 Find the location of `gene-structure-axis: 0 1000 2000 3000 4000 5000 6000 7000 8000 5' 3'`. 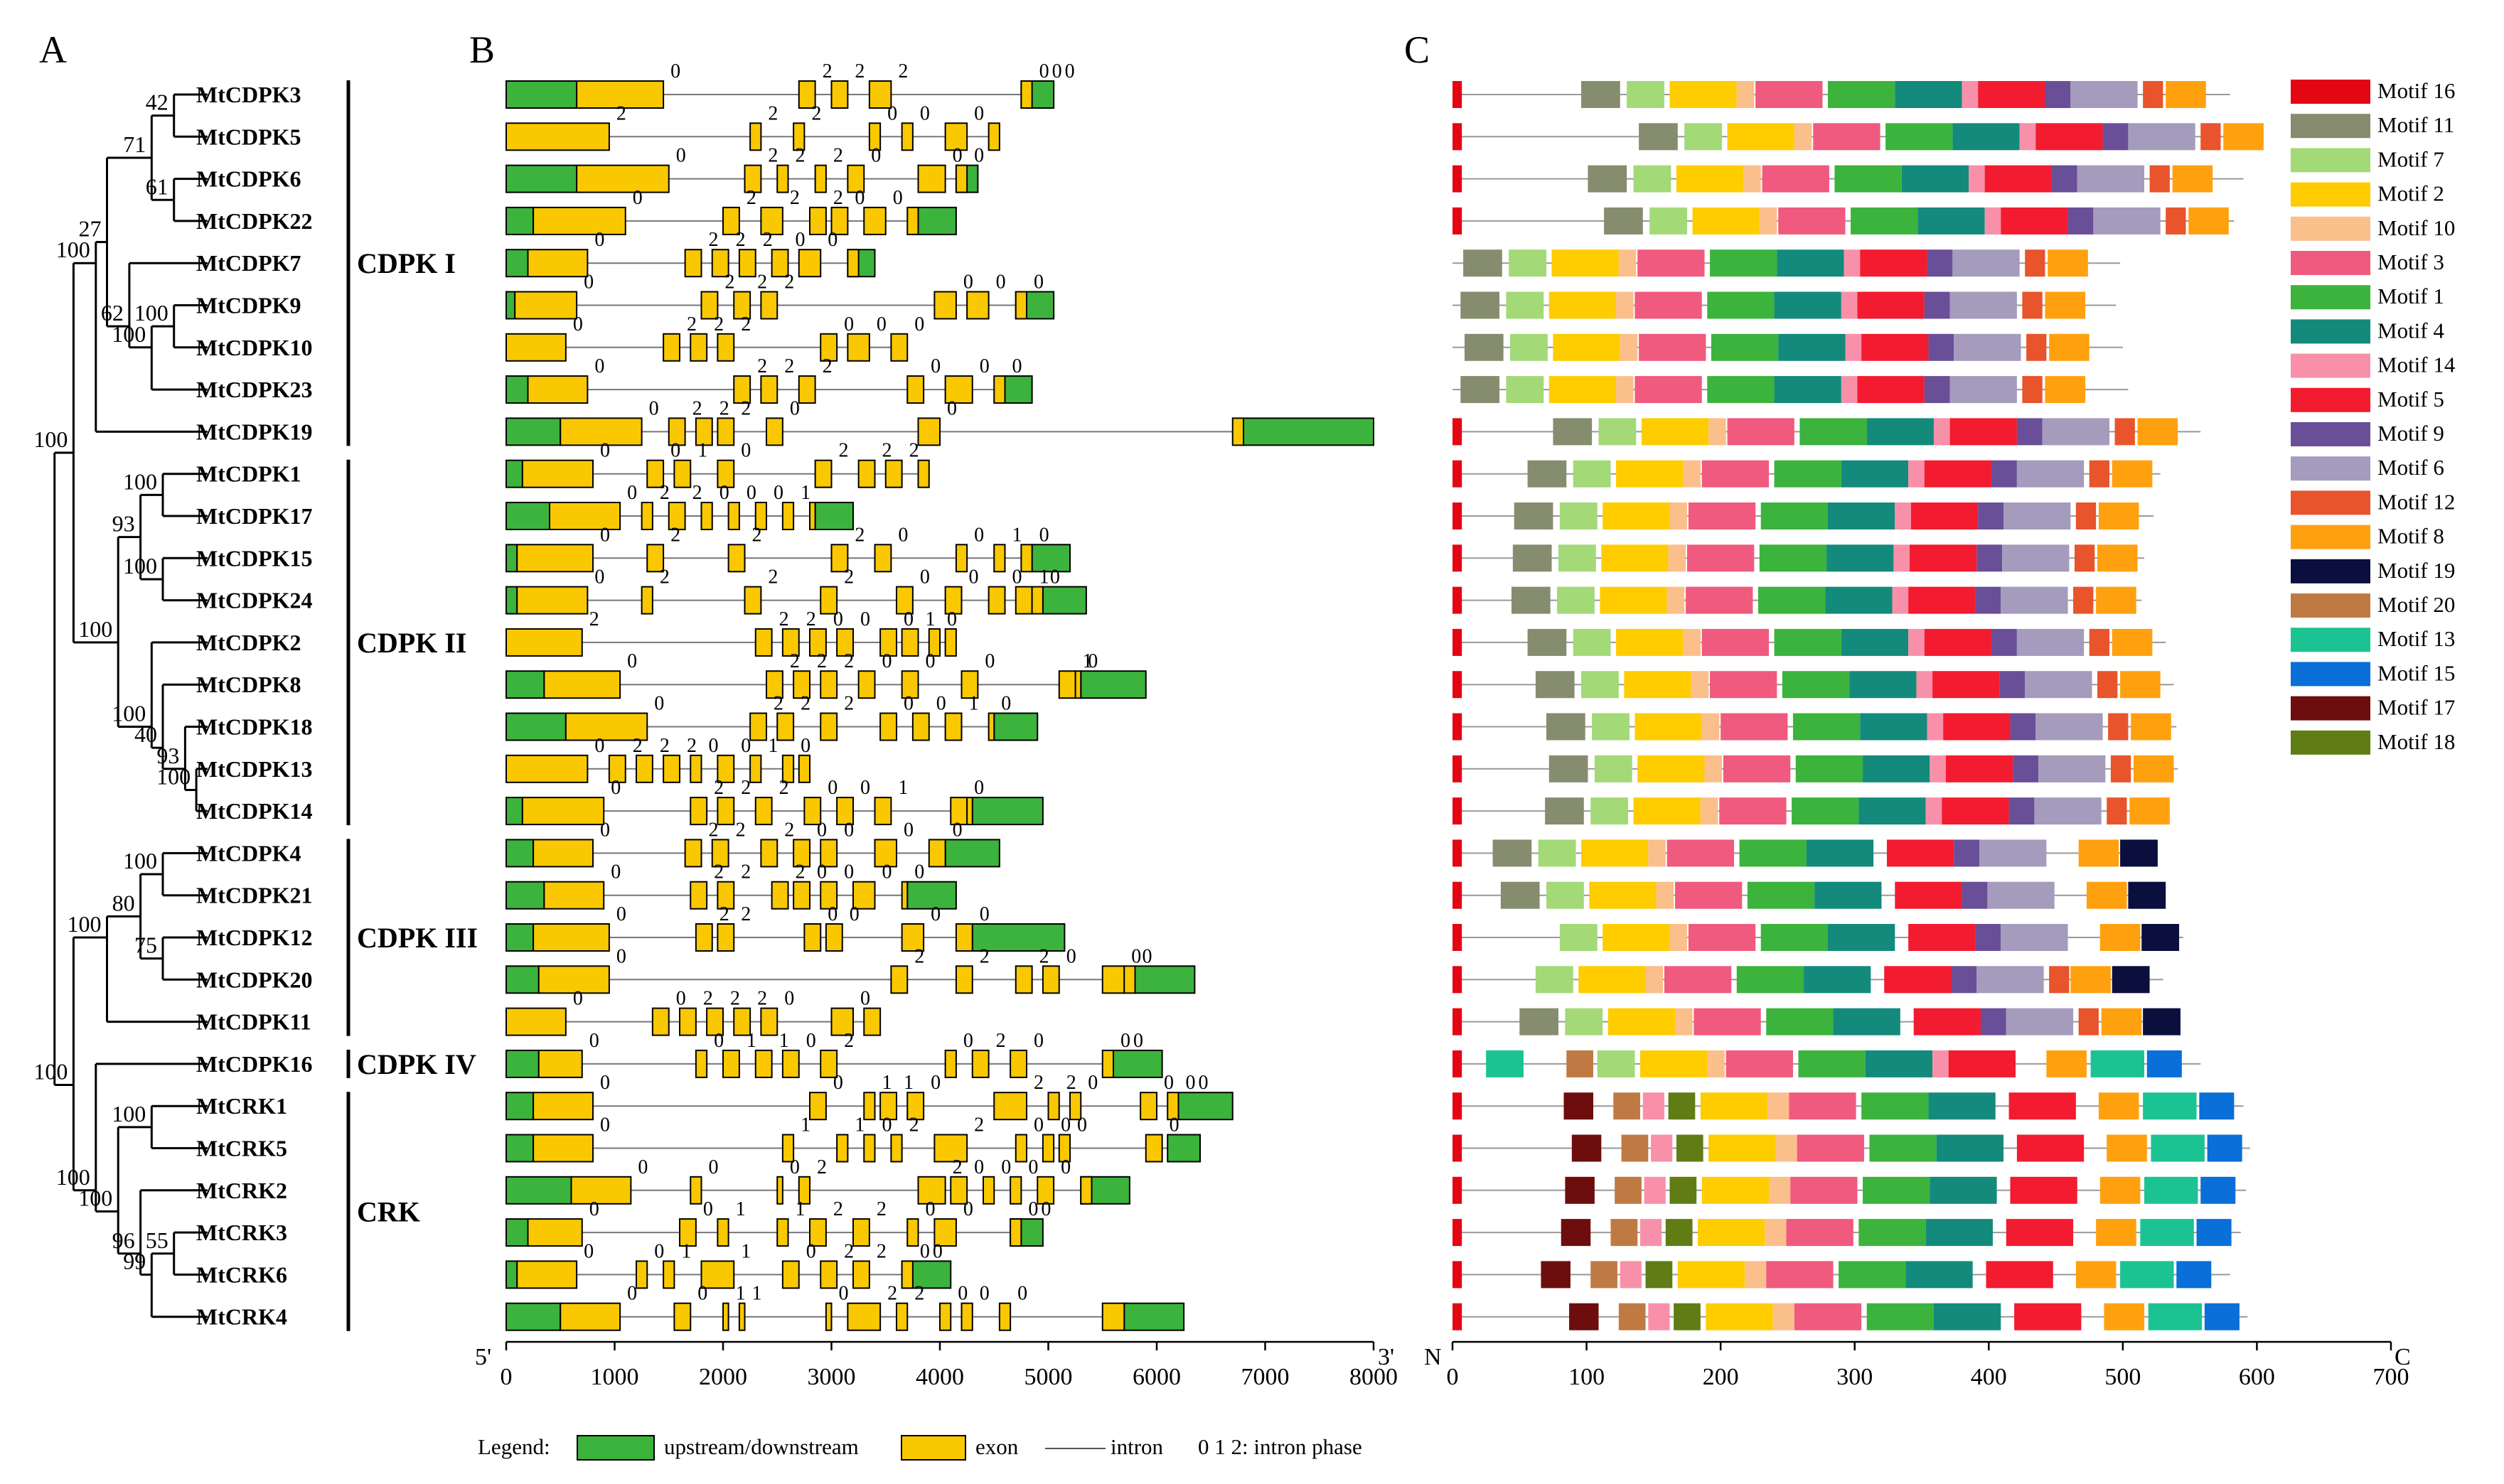

gene-structure-axis: 0 1000 2000 3000 4000 5000 6000 7000 8000 5' 3' is located at coordinates (936, 1365).